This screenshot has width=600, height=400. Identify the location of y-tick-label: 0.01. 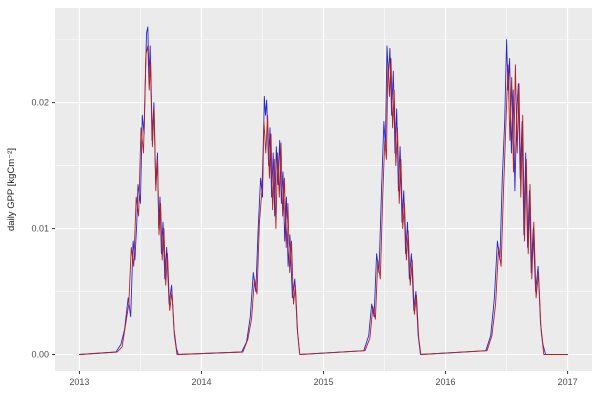
(40, 229).